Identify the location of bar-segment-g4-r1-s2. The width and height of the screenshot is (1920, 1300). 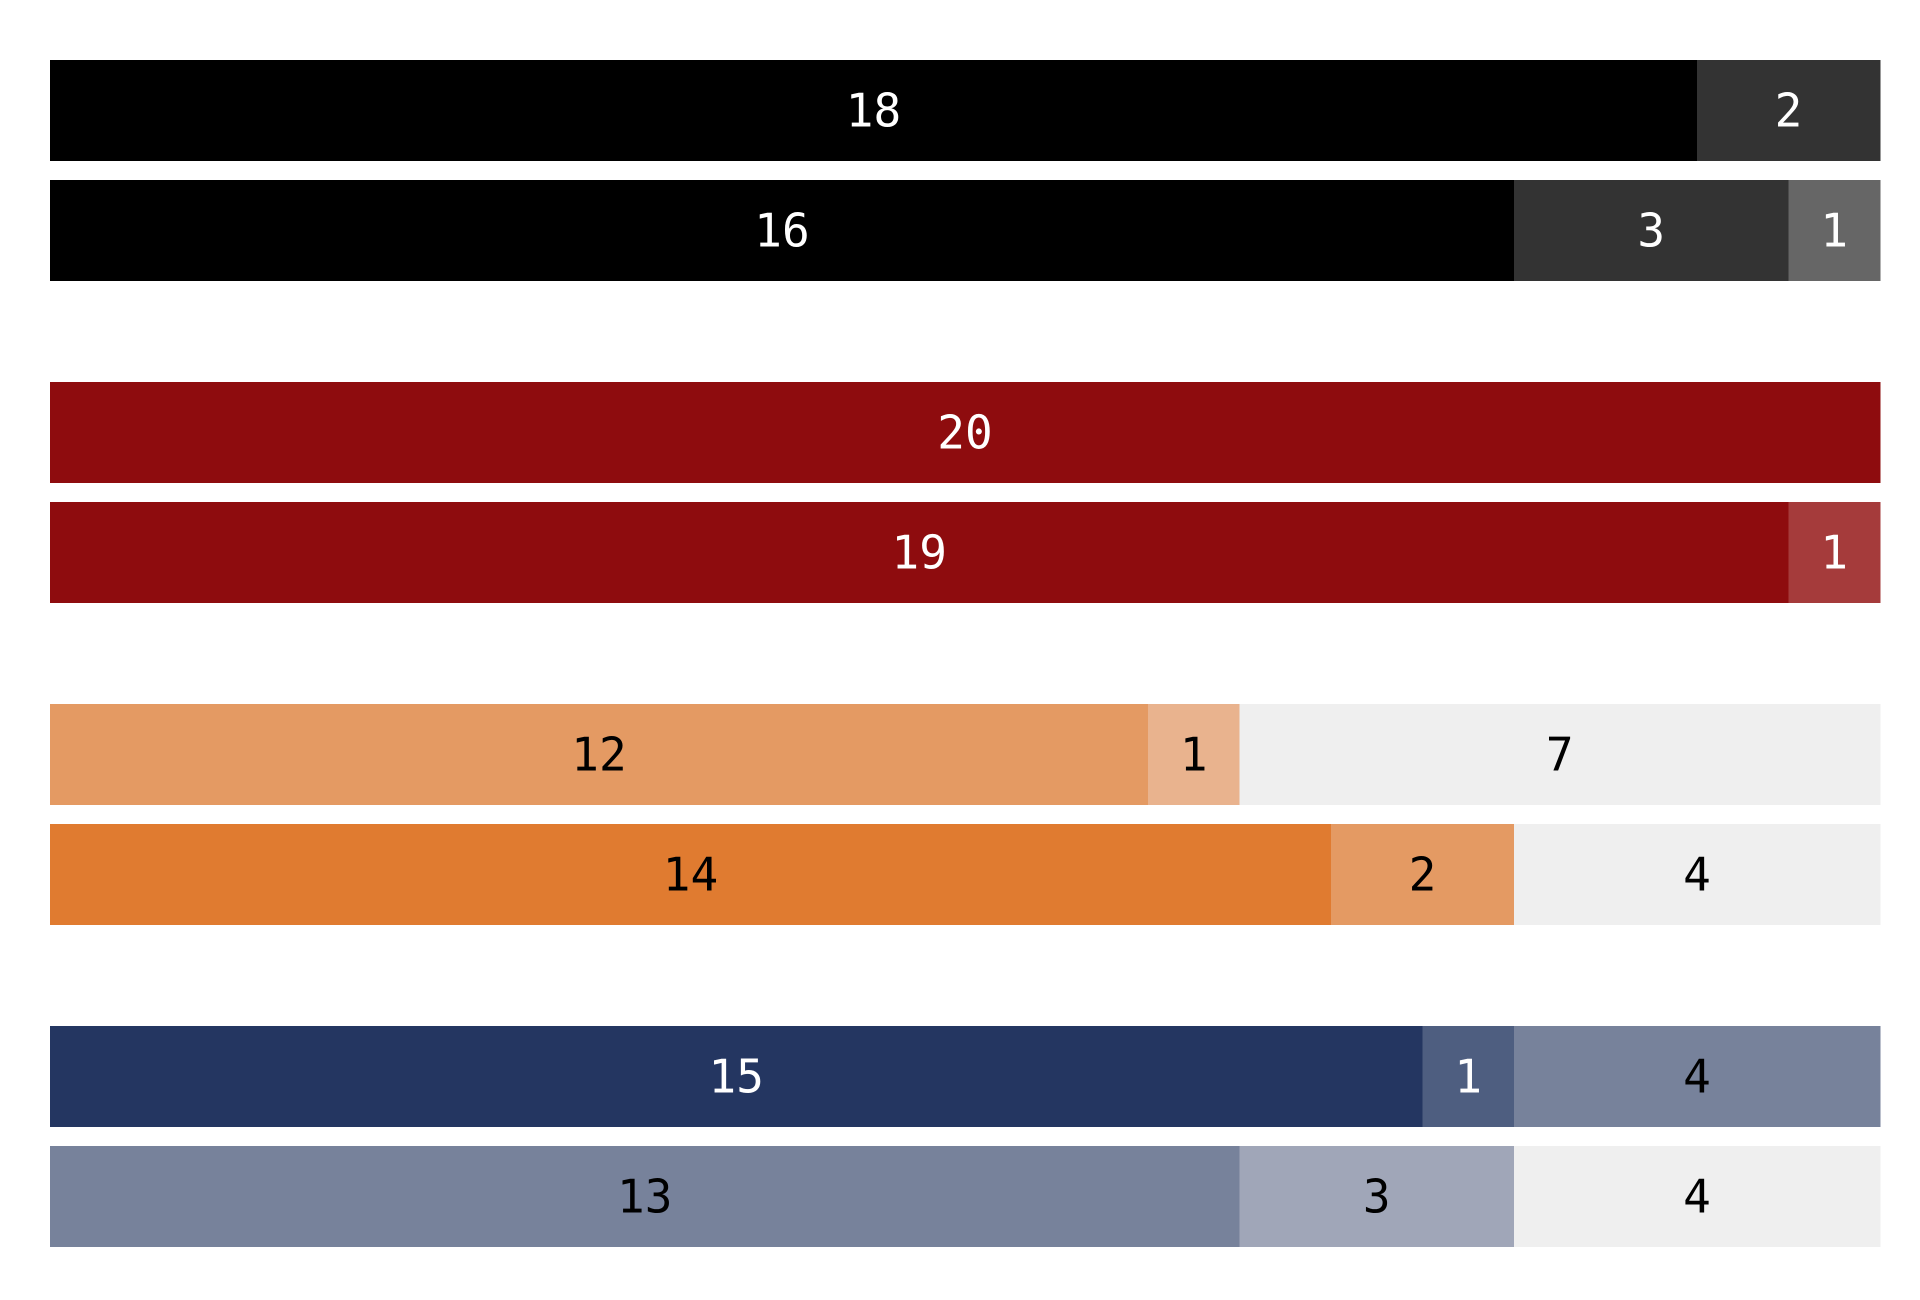
(1468, 1076).